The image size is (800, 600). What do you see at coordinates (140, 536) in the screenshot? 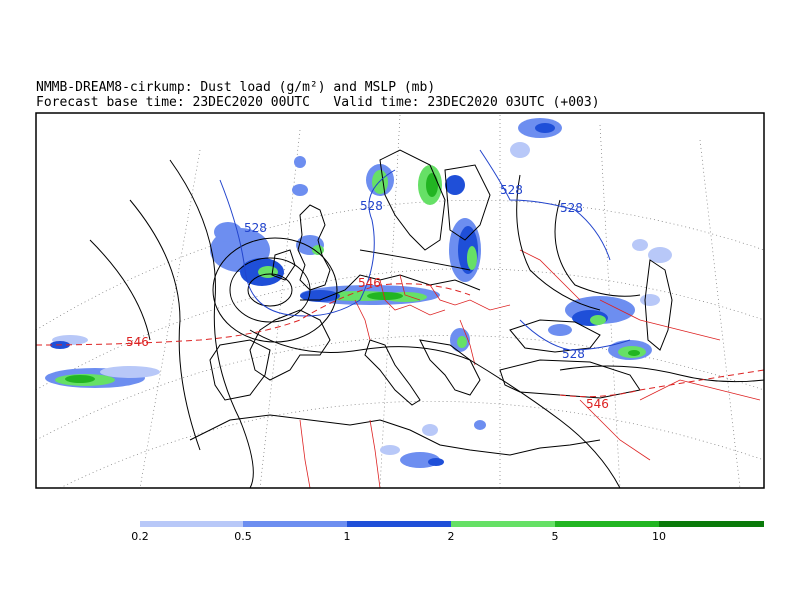
I see `colorbar-tick-label: 0.2` at bounding box center [140, 536].